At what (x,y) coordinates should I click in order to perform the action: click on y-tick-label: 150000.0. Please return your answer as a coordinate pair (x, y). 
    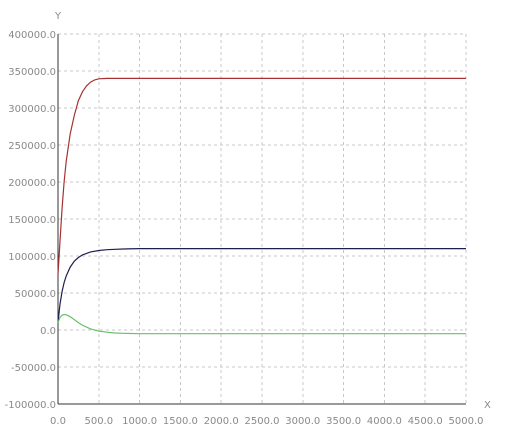
    Looking at the image, I should click on (32, 220).